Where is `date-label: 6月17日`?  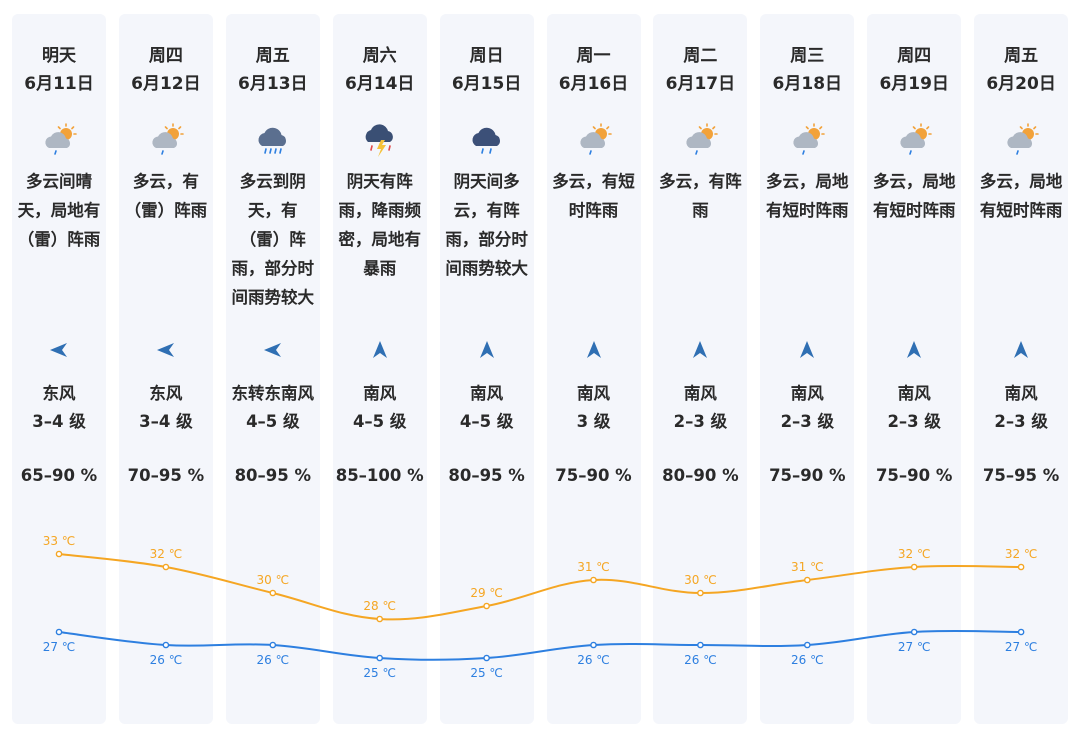 date-label: 6月17日 is located at coordinates (700, 84).